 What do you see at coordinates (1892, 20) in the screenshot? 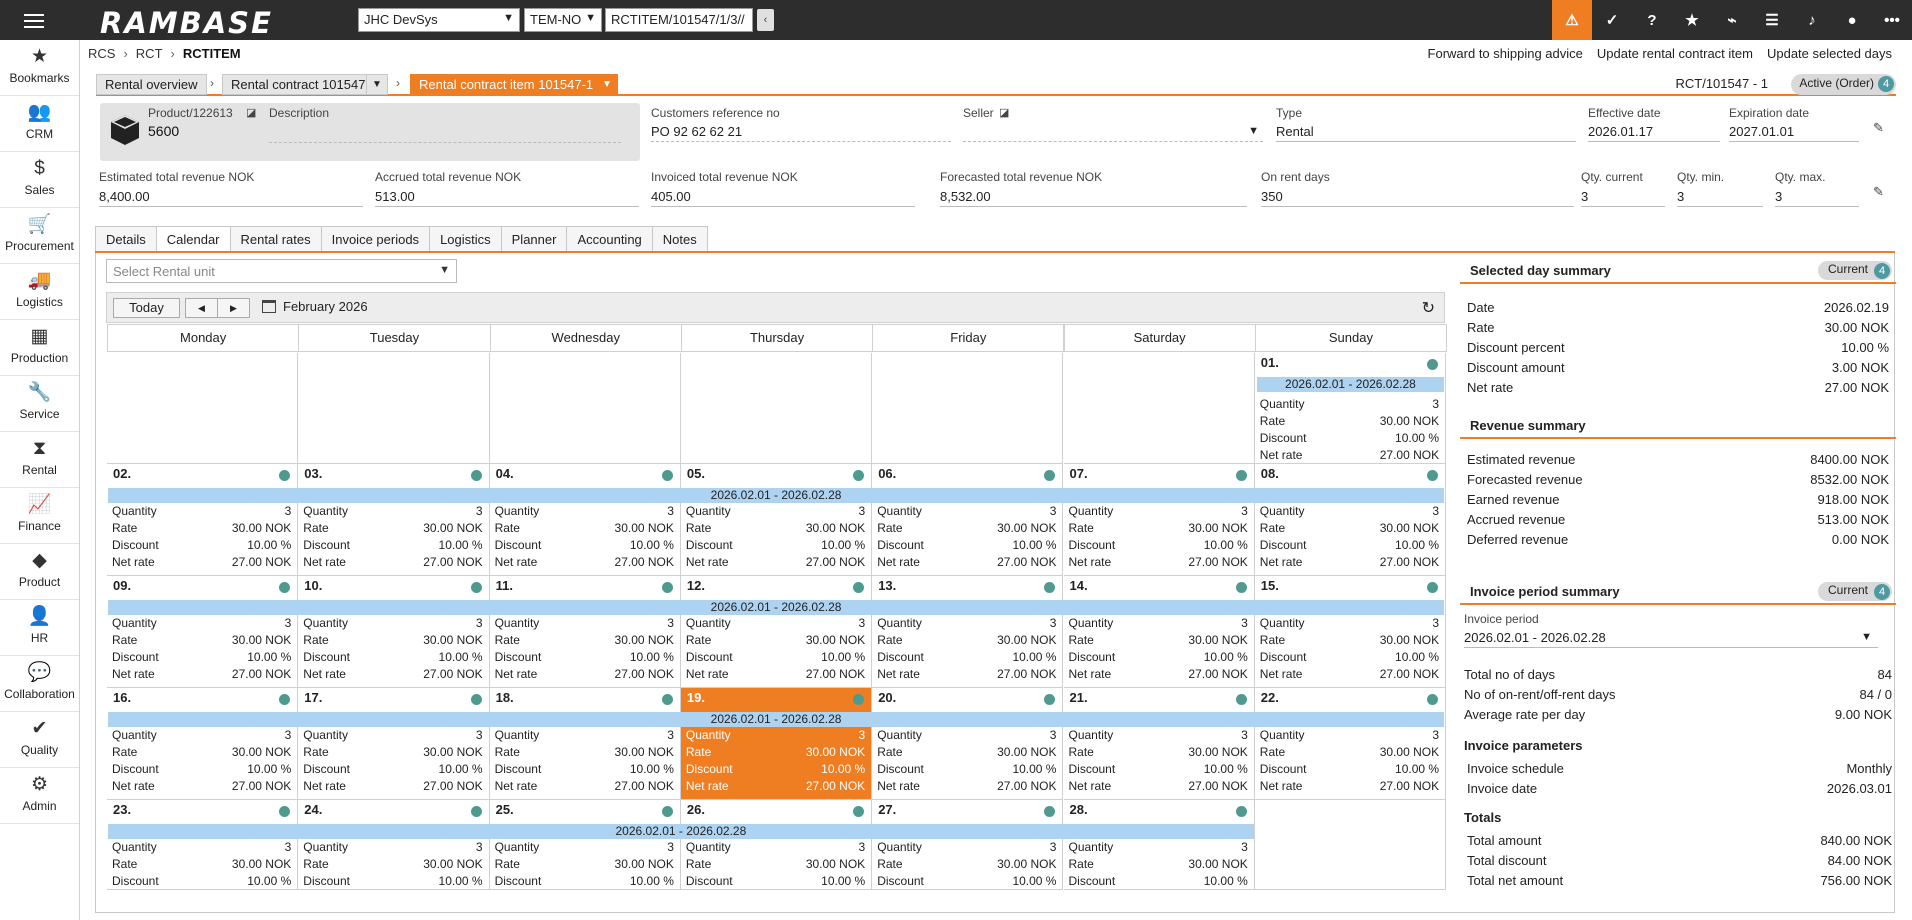
I see `more-icon: •••` at bounding box center [1892, 20].